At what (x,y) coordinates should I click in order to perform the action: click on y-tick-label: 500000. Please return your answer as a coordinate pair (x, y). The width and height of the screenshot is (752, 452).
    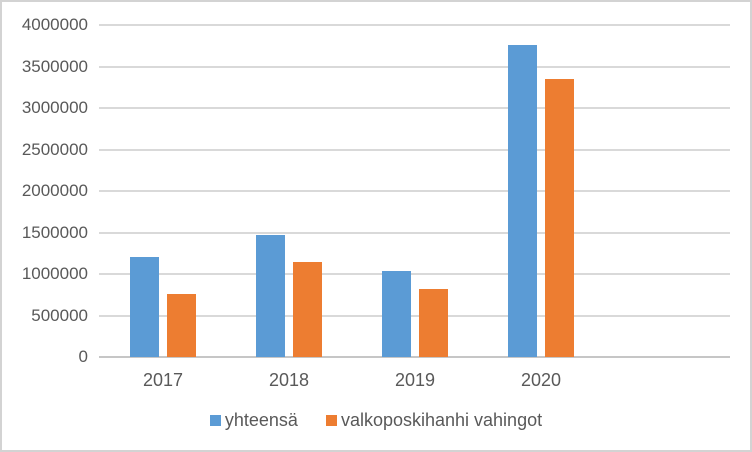
    Looking at the image, I should click on (59, 315).